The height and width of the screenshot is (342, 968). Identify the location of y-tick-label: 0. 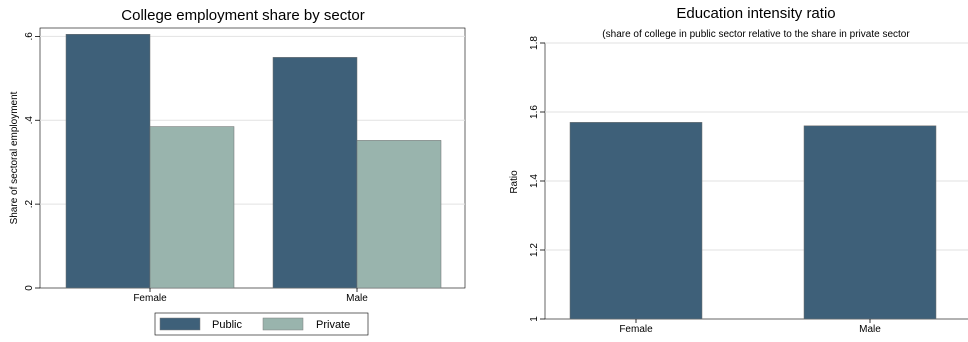
(29, 288).